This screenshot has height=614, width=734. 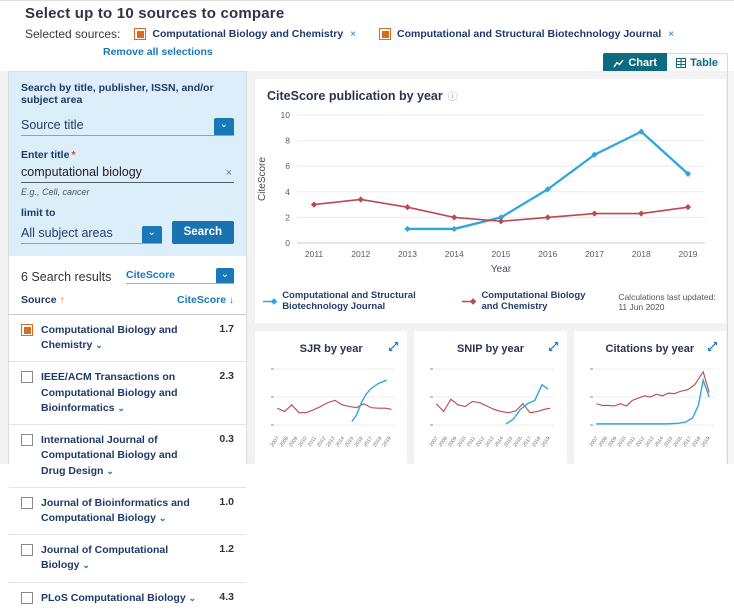 I want to click on subject-area-value: All subject areas, so click(x=67, y=233).